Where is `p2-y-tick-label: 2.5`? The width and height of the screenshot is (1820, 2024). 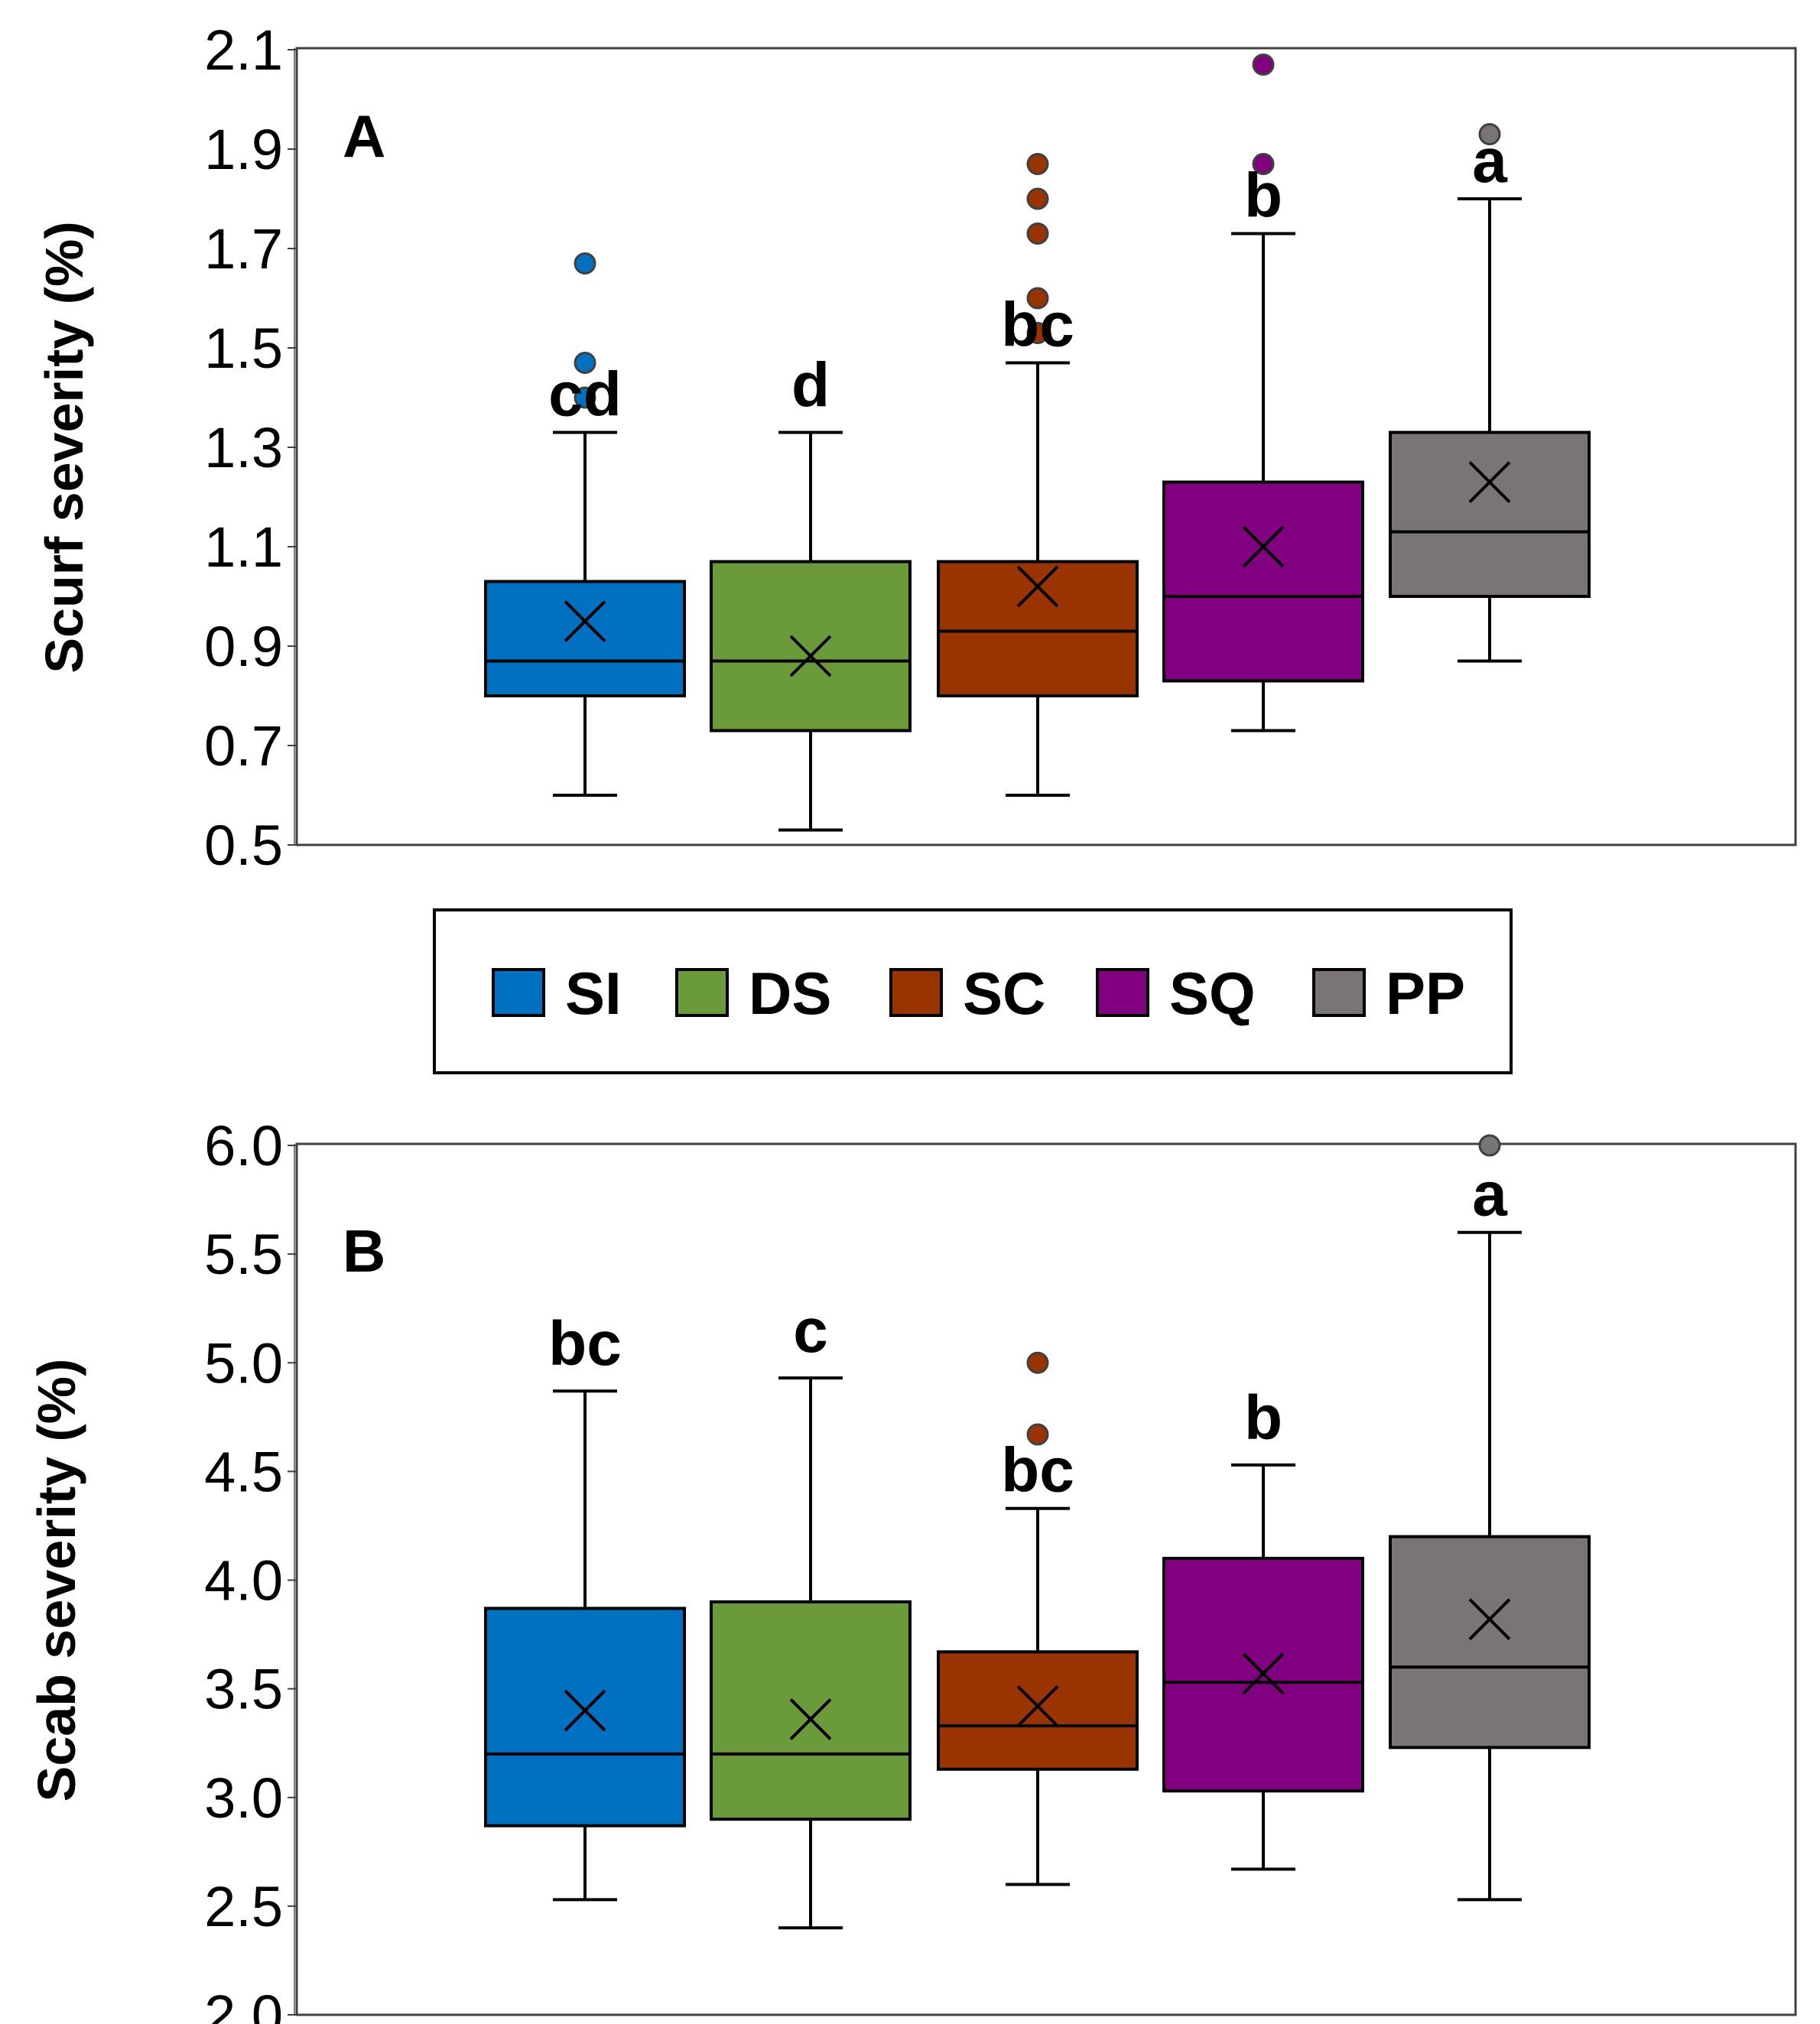
p2-y-tick-label: 2.5 is located at coordinates (243, 1906).